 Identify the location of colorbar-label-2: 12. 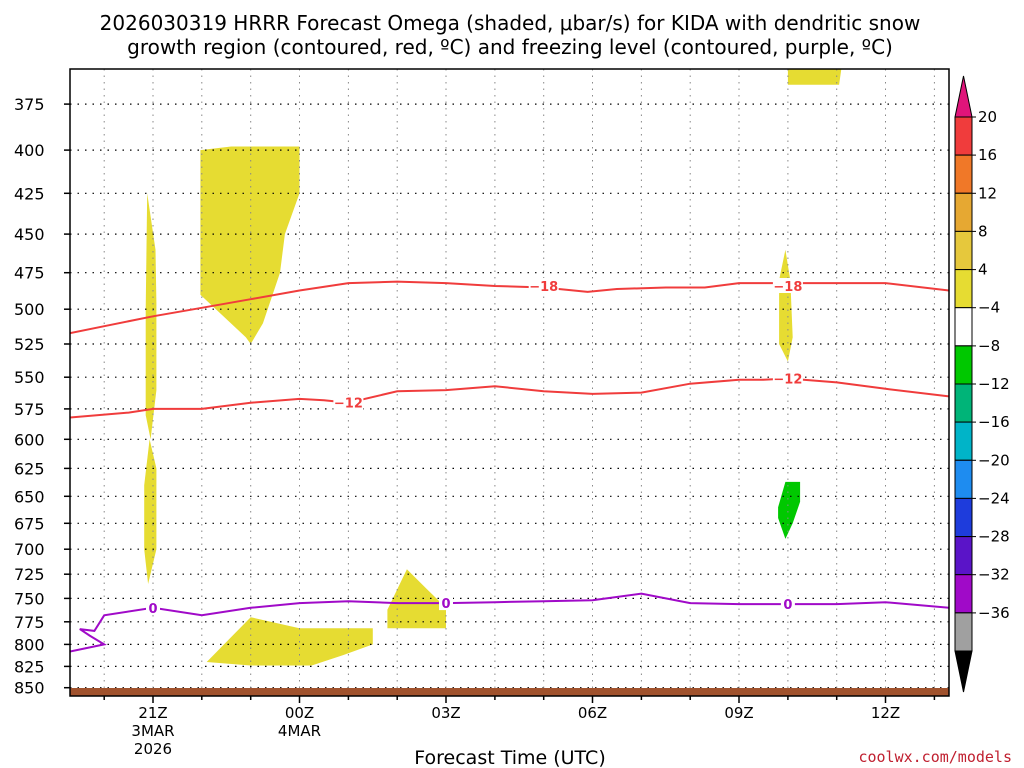
(987, 193).